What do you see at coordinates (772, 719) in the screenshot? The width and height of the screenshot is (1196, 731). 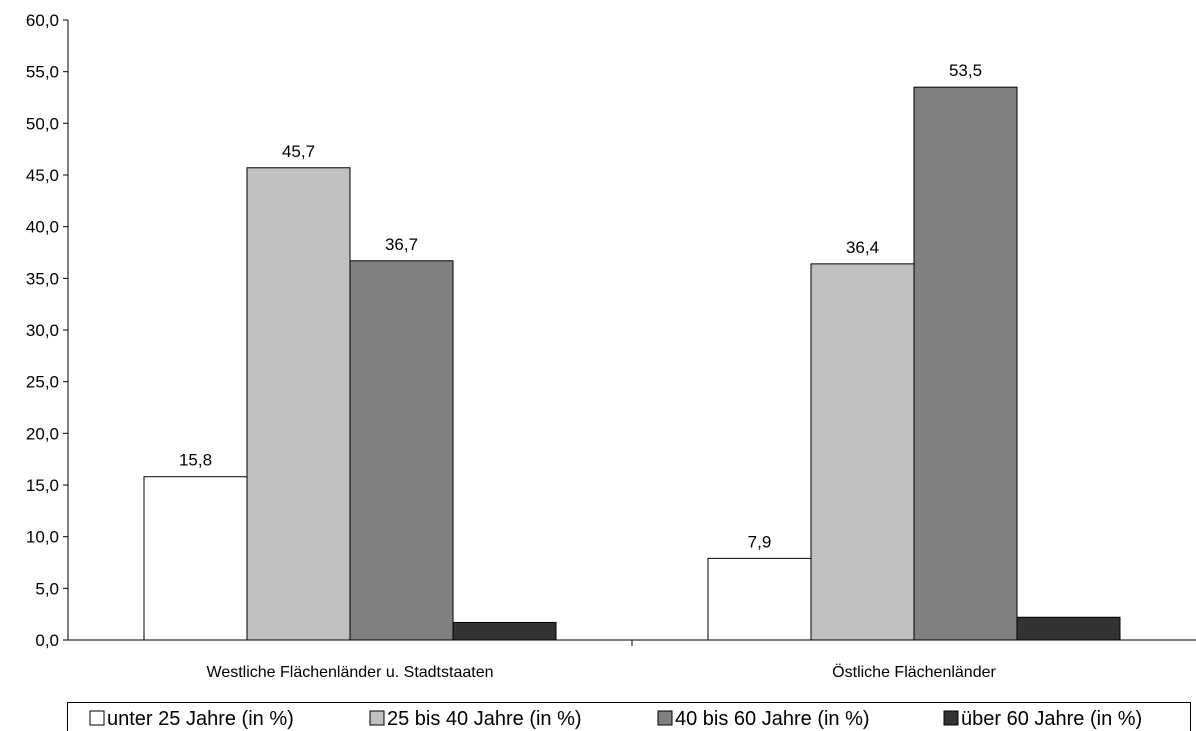 I see `legend-label: 40 bis 60 Jahre (in %)` at bounding box center [772, 719].